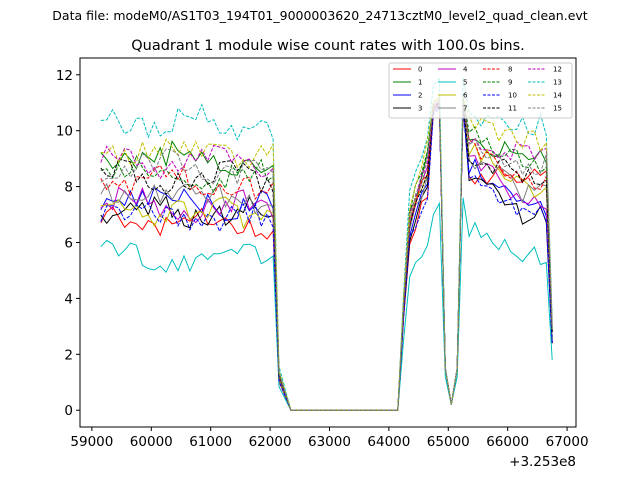 The width and height of the screenshot is (640, 480). What do you see at coordinates (567, 442) in the screenshot?
I see `x-tick-label: 67000` at bounding box center [567, 442].